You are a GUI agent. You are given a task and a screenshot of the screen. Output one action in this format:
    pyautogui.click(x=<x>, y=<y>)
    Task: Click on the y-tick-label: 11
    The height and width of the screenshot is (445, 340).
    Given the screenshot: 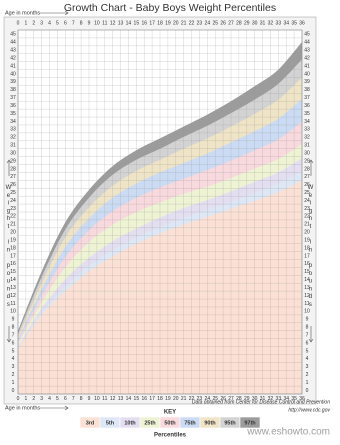 What is the action you would take?
    pyautogui.click(x=306, y=304)
    